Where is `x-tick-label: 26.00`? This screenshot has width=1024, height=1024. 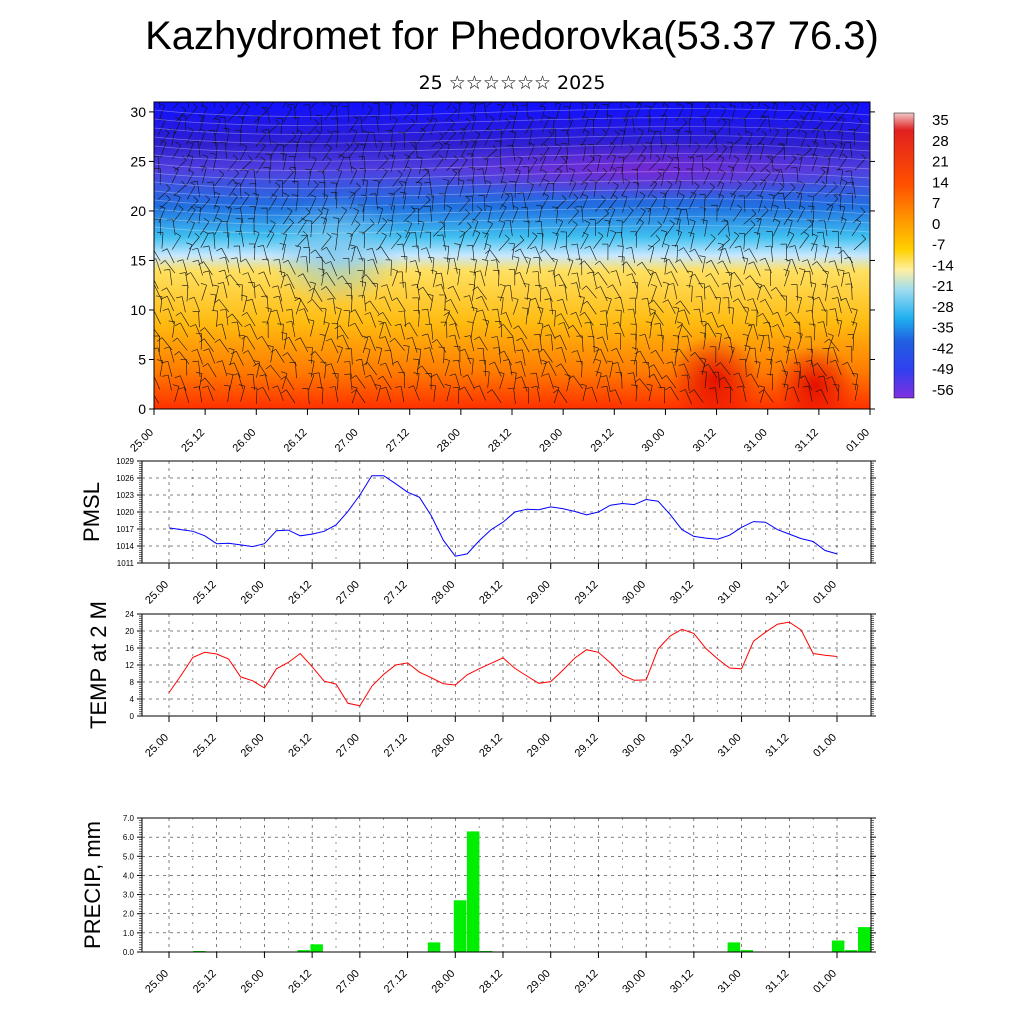 x-tick-label: 26.00 is located at coordinates (253, 982).